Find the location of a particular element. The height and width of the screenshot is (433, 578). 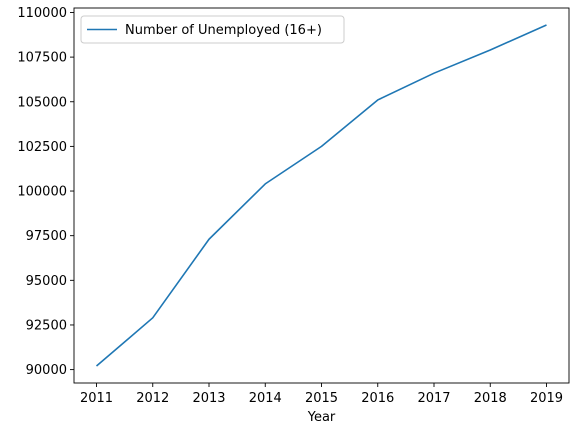

x-tick-label: 2017 is located at coordinates (433, 398).